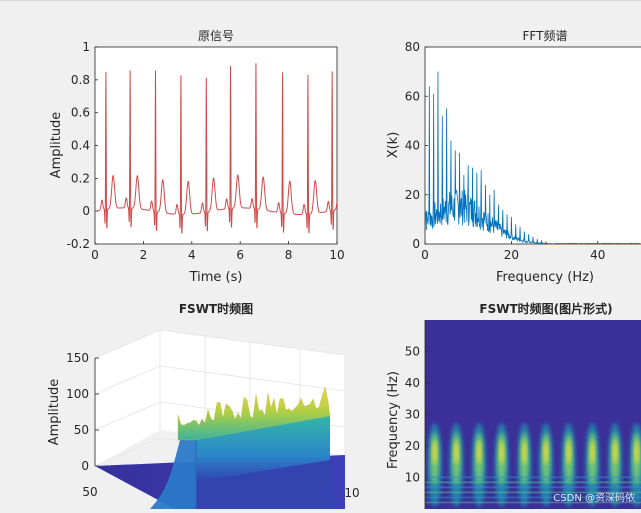  I want to click on watermark: CSDN @资深码侬, so click(594, 498).